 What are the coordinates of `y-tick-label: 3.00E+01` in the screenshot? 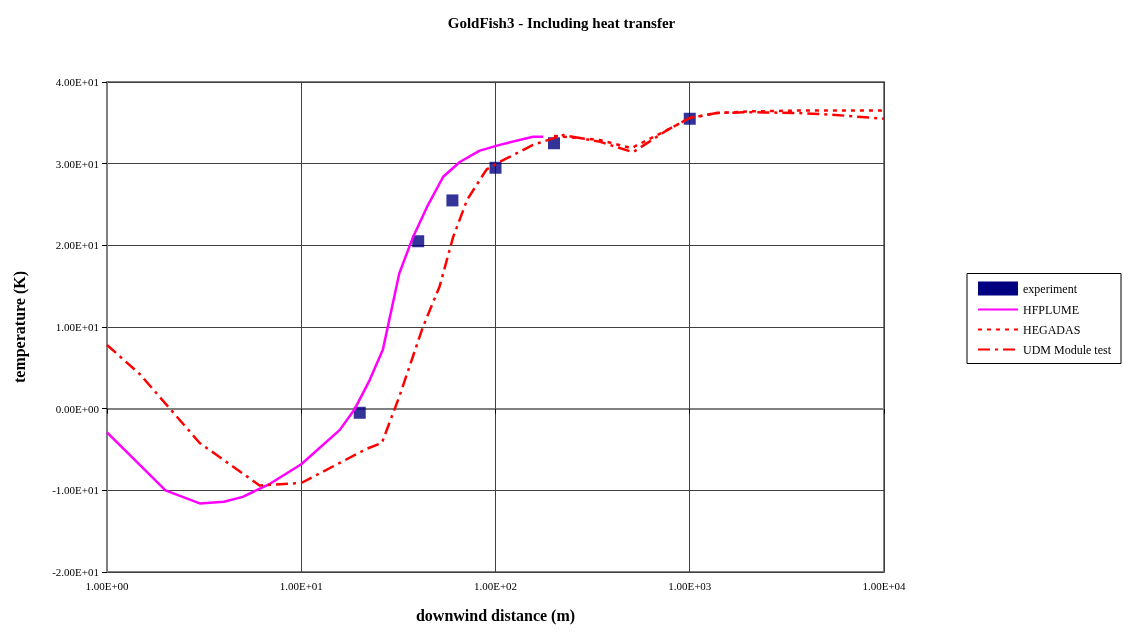 It's located at (77, 163).